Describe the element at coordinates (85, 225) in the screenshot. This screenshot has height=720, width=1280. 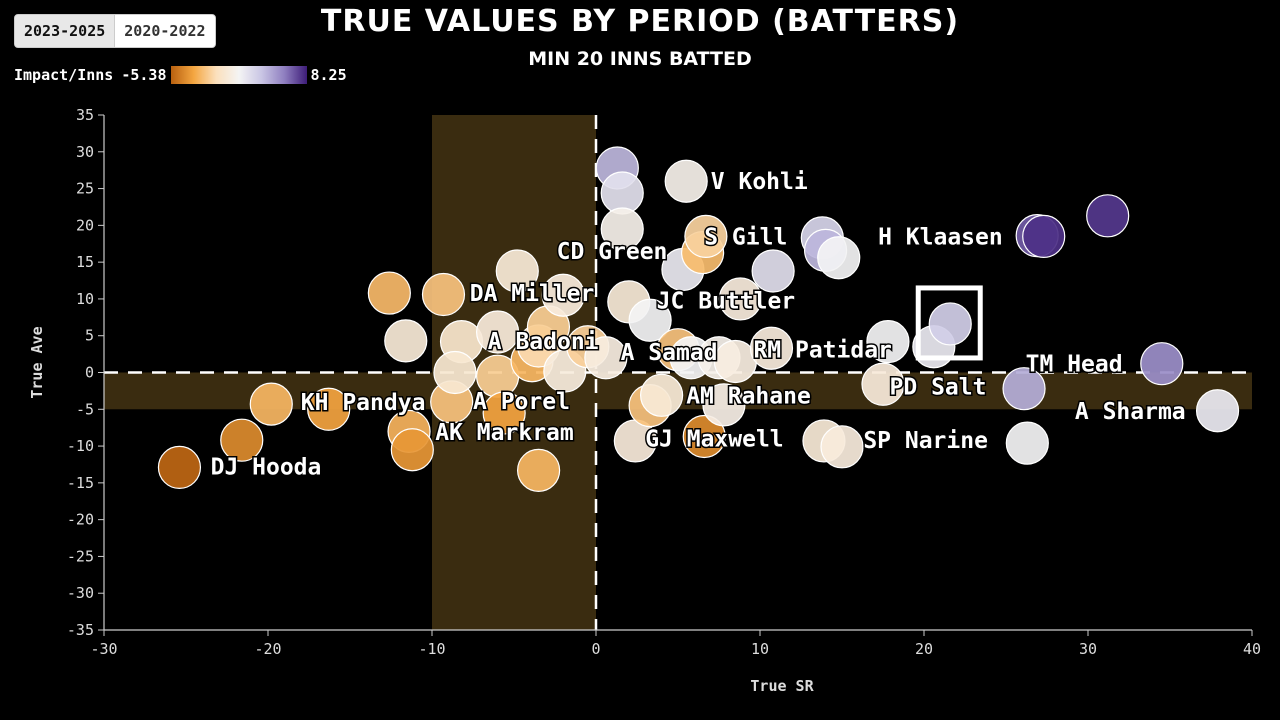
I see `y-tick-label: 20` at that location.